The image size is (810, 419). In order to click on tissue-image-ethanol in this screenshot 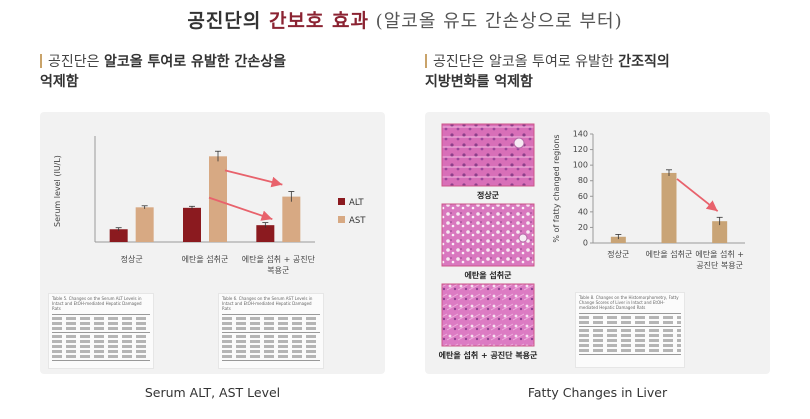, I will do `click(488, 235)`.